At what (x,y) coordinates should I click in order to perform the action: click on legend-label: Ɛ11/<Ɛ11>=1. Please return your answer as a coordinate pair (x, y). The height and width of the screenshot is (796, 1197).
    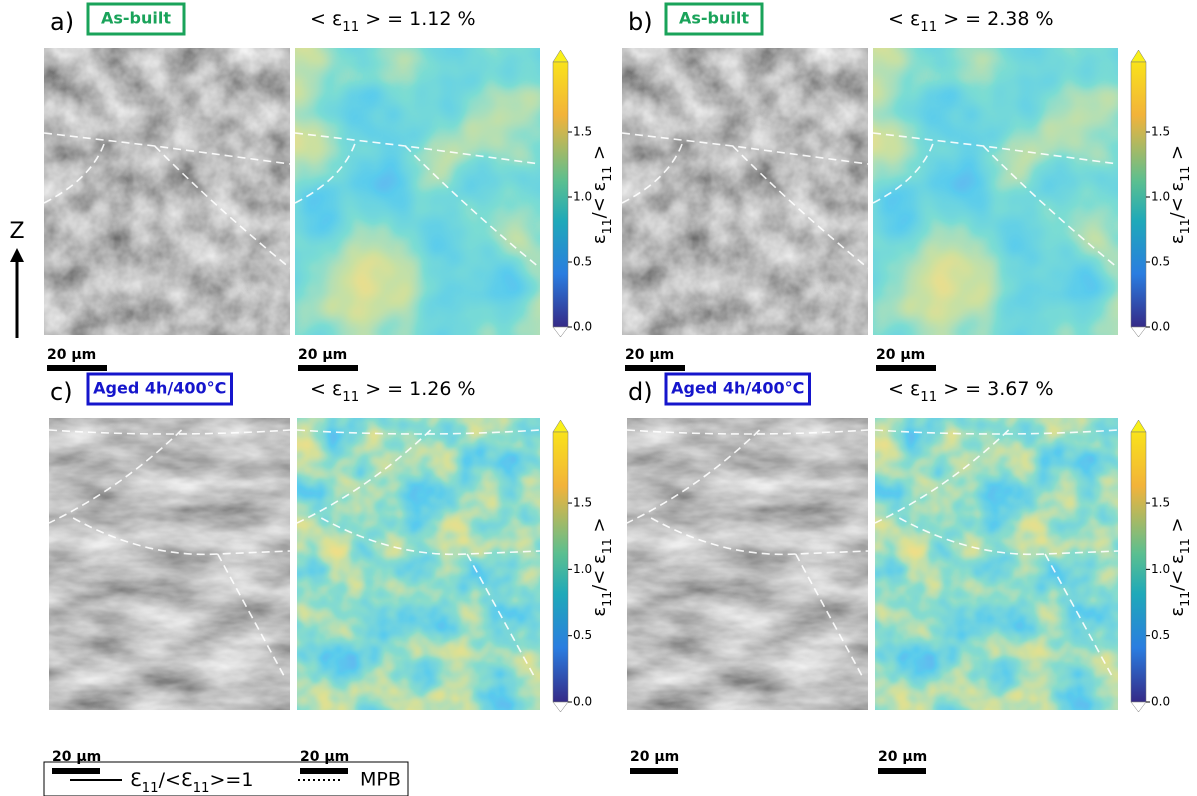
    Looking at the image, I should click on (191, 782).